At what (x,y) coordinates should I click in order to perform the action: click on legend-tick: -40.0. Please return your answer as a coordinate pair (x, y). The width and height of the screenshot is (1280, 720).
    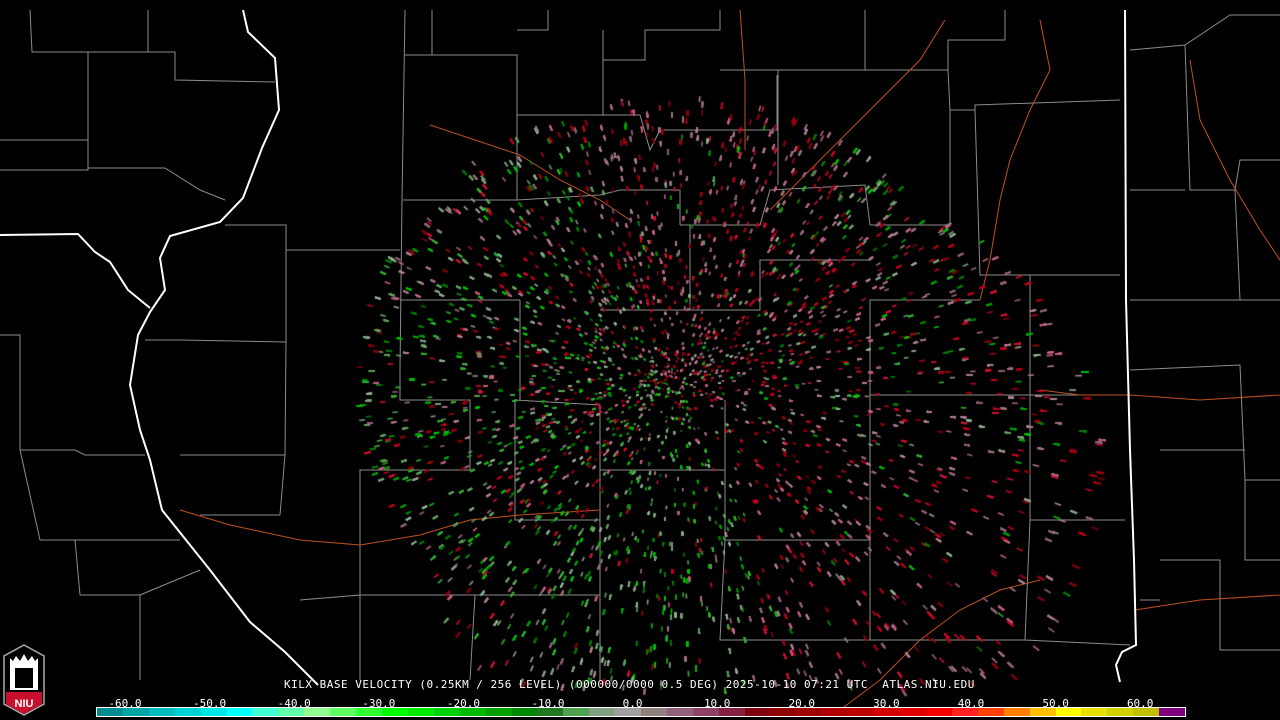
    Looking at the image, I should click on (294, 703).